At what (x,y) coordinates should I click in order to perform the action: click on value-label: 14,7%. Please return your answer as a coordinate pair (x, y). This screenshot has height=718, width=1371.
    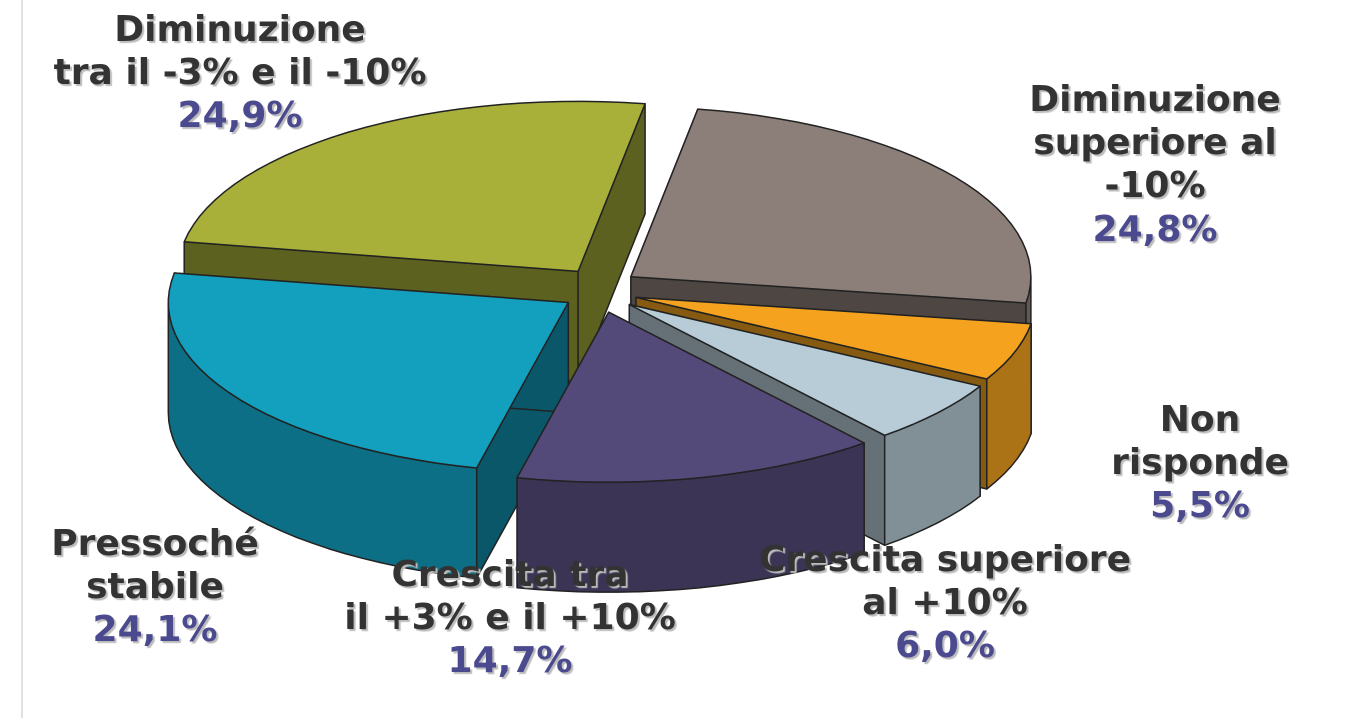
    Looking at the image, I should click on (510, 661).